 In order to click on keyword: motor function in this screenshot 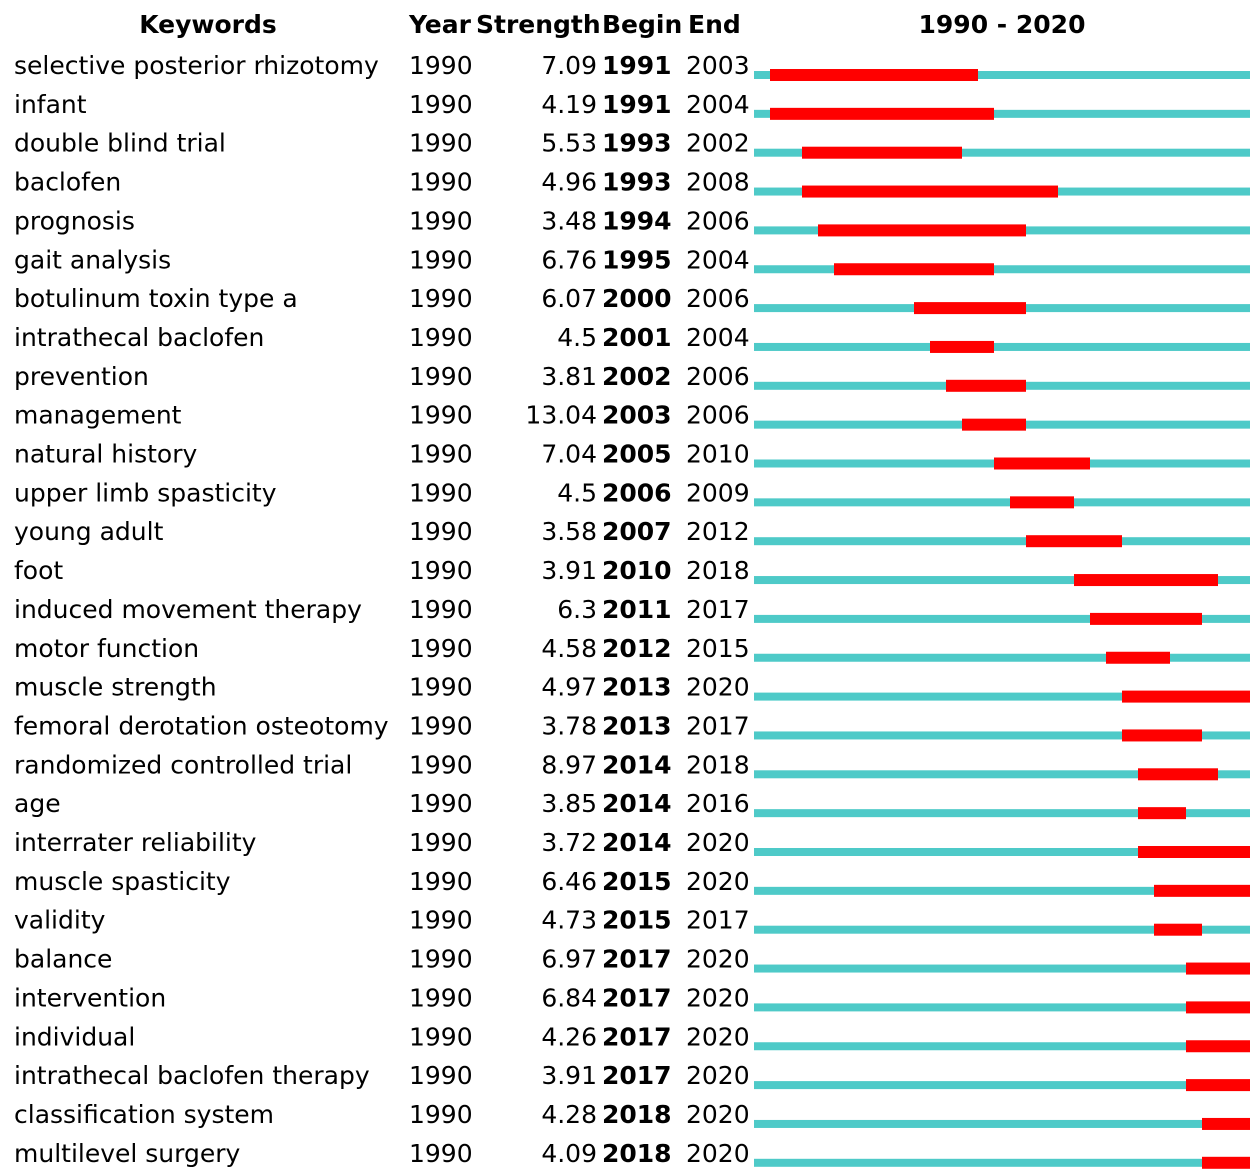, I will do `click(106, 648)`.